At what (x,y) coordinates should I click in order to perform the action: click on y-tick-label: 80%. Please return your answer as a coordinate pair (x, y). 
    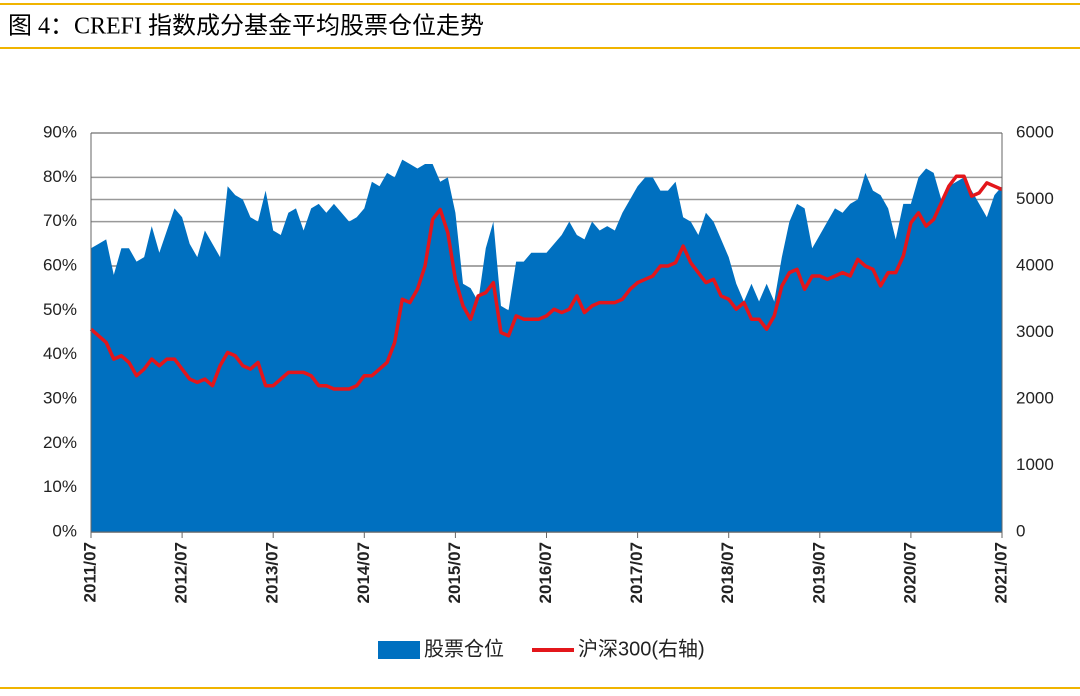
    Looking at the image, I should click on (60, 176).